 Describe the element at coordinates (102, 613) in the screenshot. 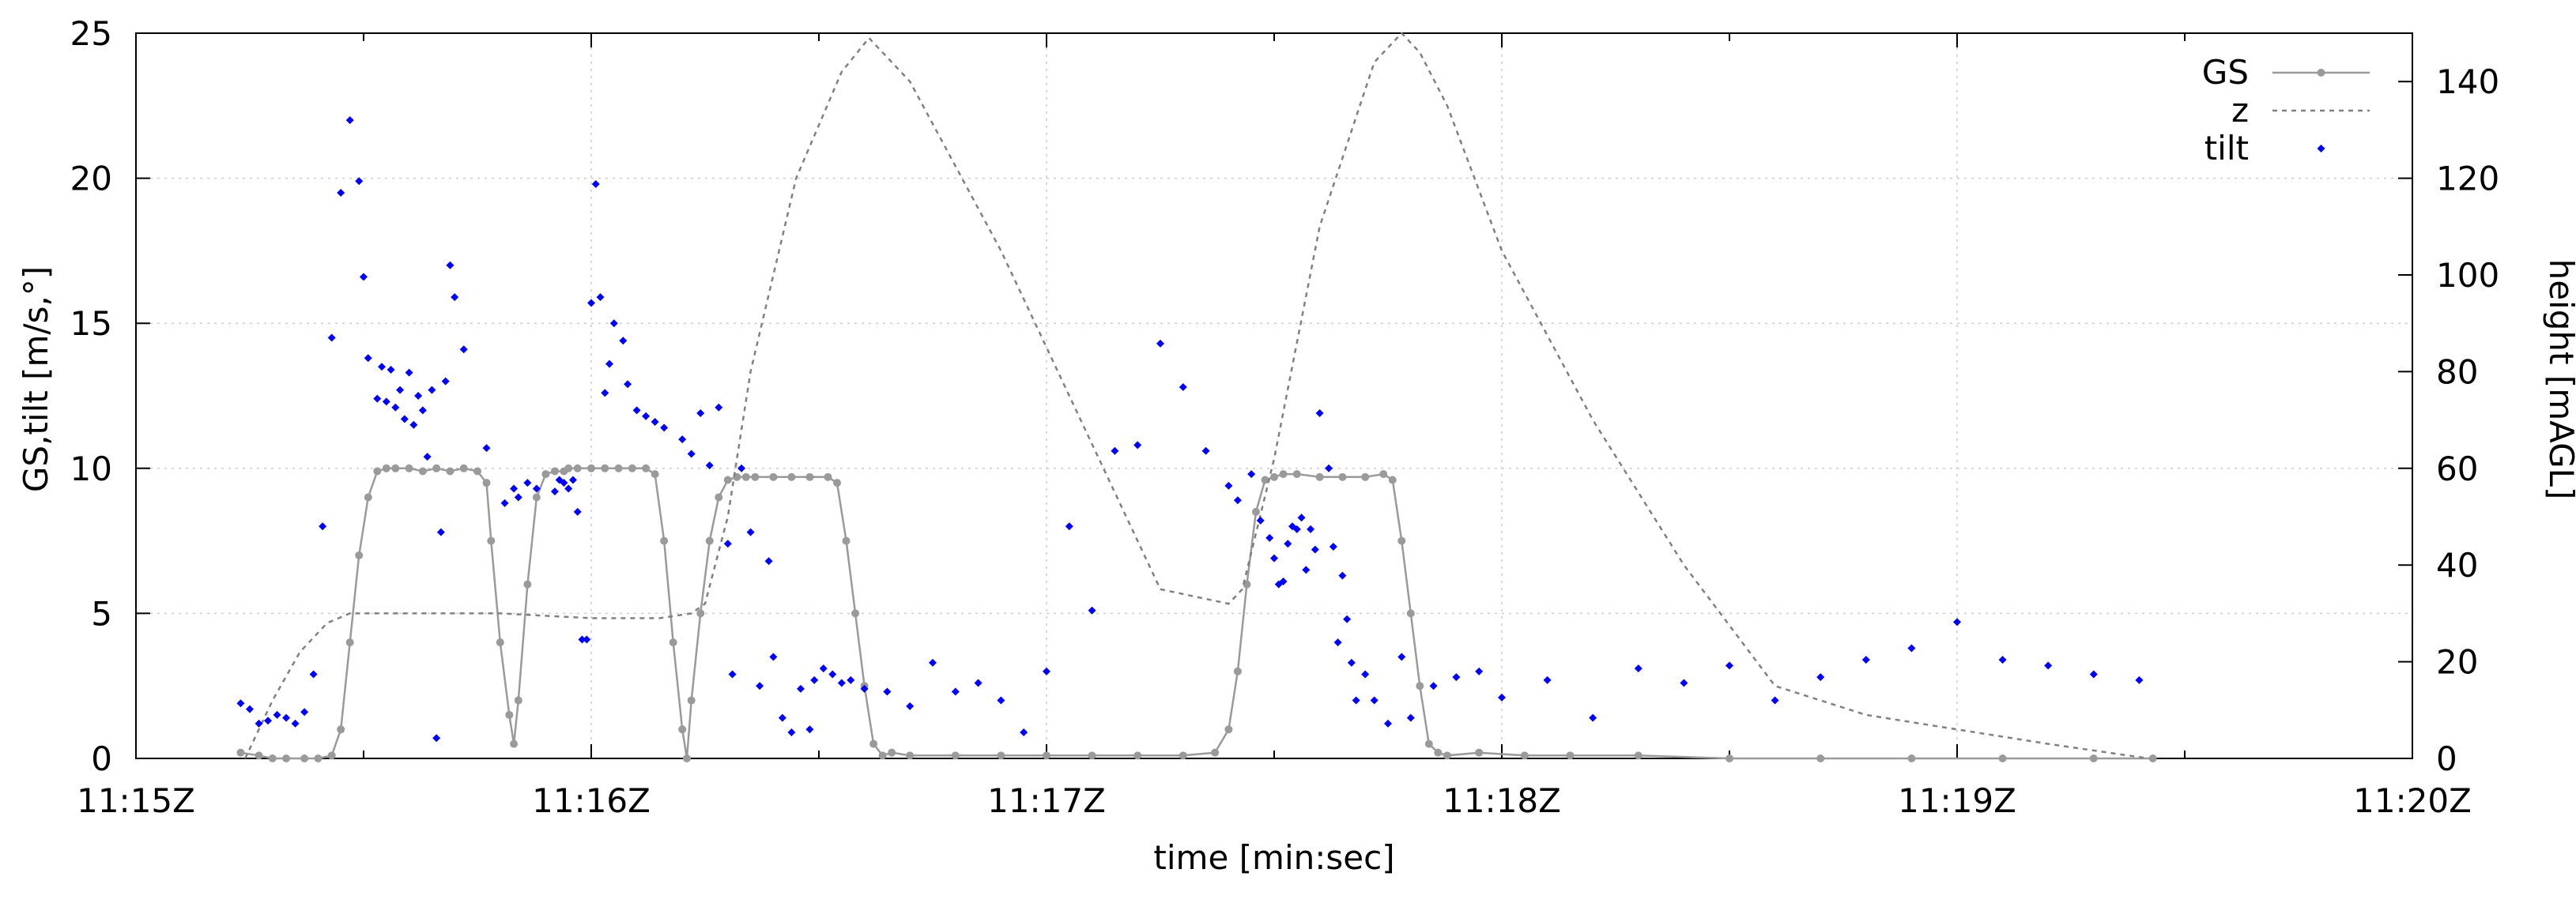

I see `y-tick-label-left: 5` at that location.